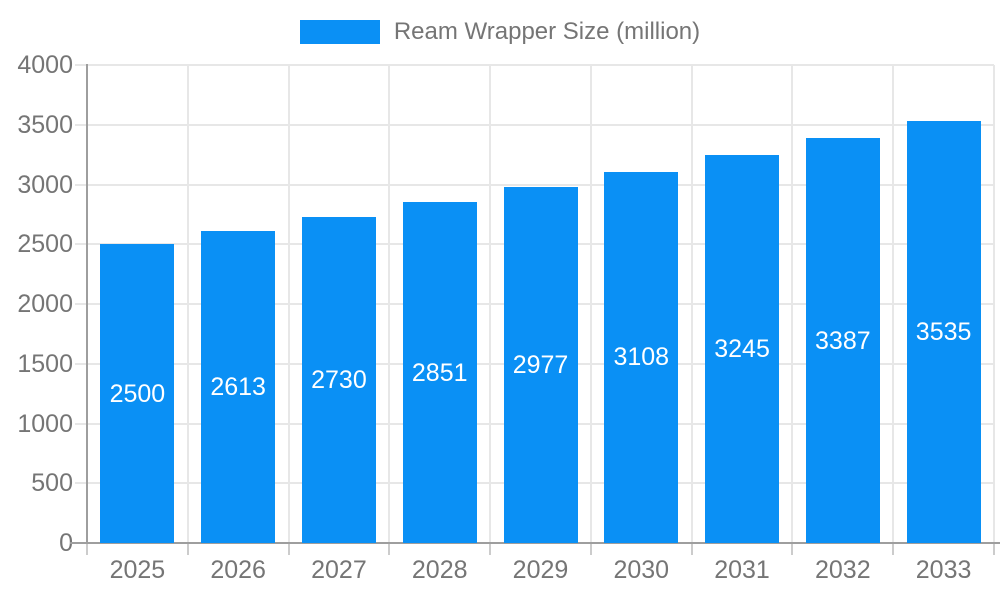 The width and height of the screenshot is (1000, 600). What do you see at coordinates (45, 304) in the screenshot?
I see `y-tick-label: 2000` at bounding box center [45, 304].